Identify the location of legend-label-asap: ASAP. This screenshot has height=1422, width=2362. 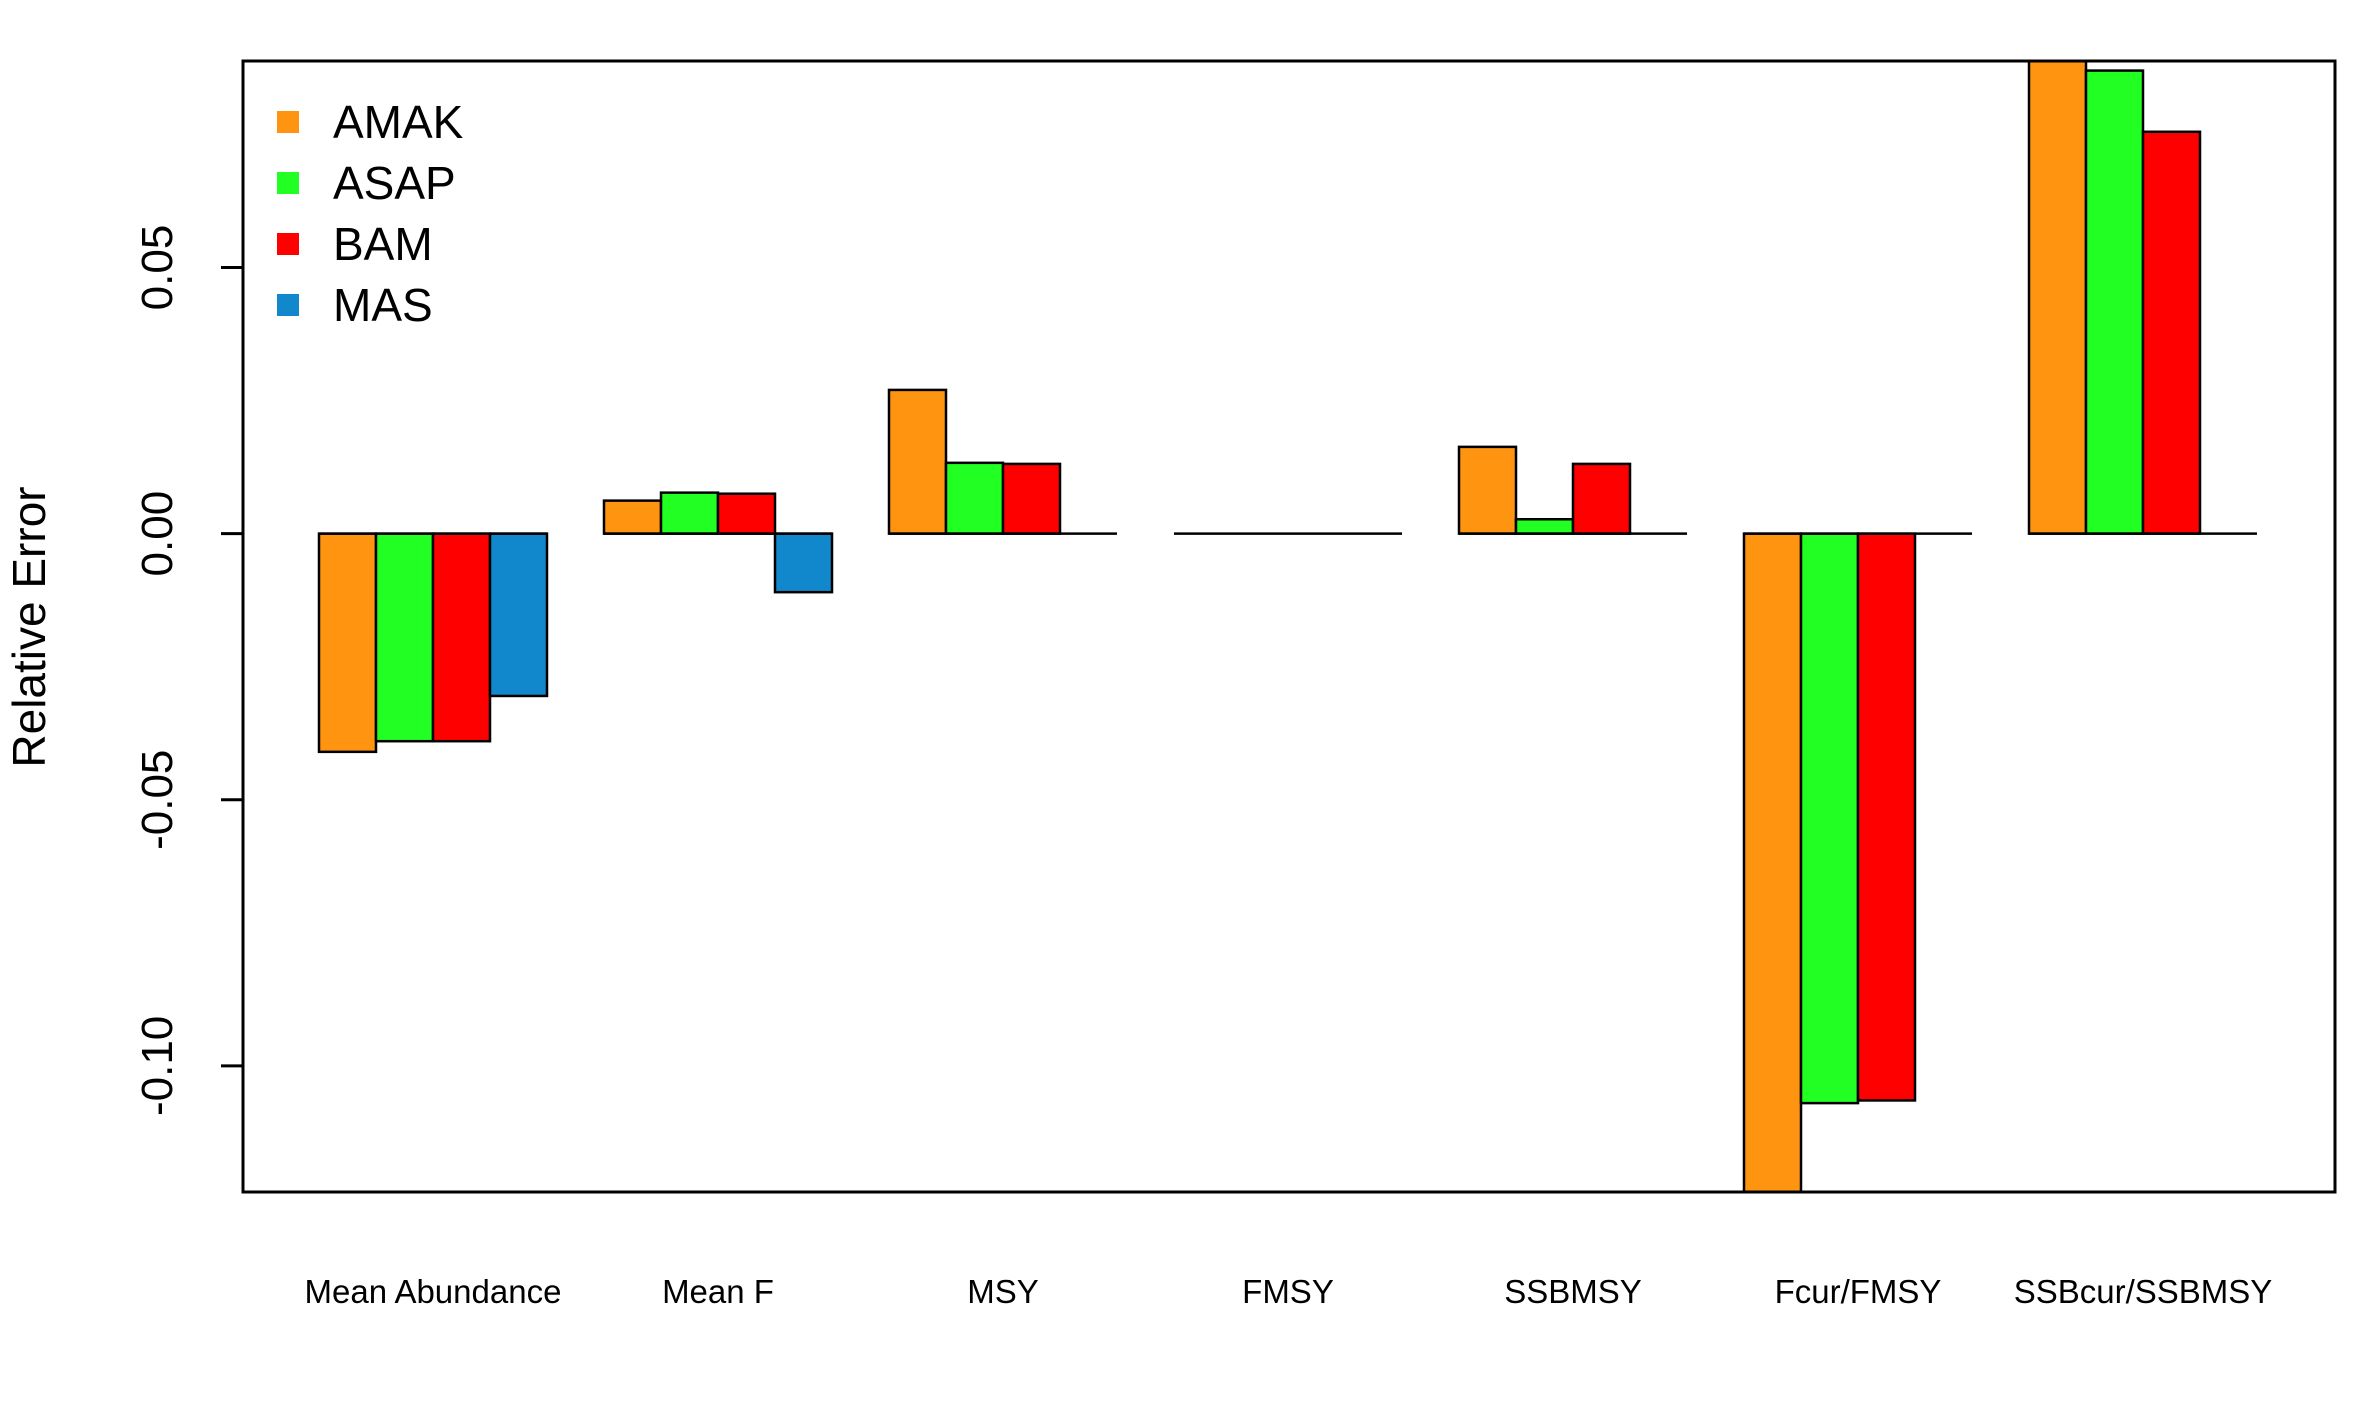
(394, 183).